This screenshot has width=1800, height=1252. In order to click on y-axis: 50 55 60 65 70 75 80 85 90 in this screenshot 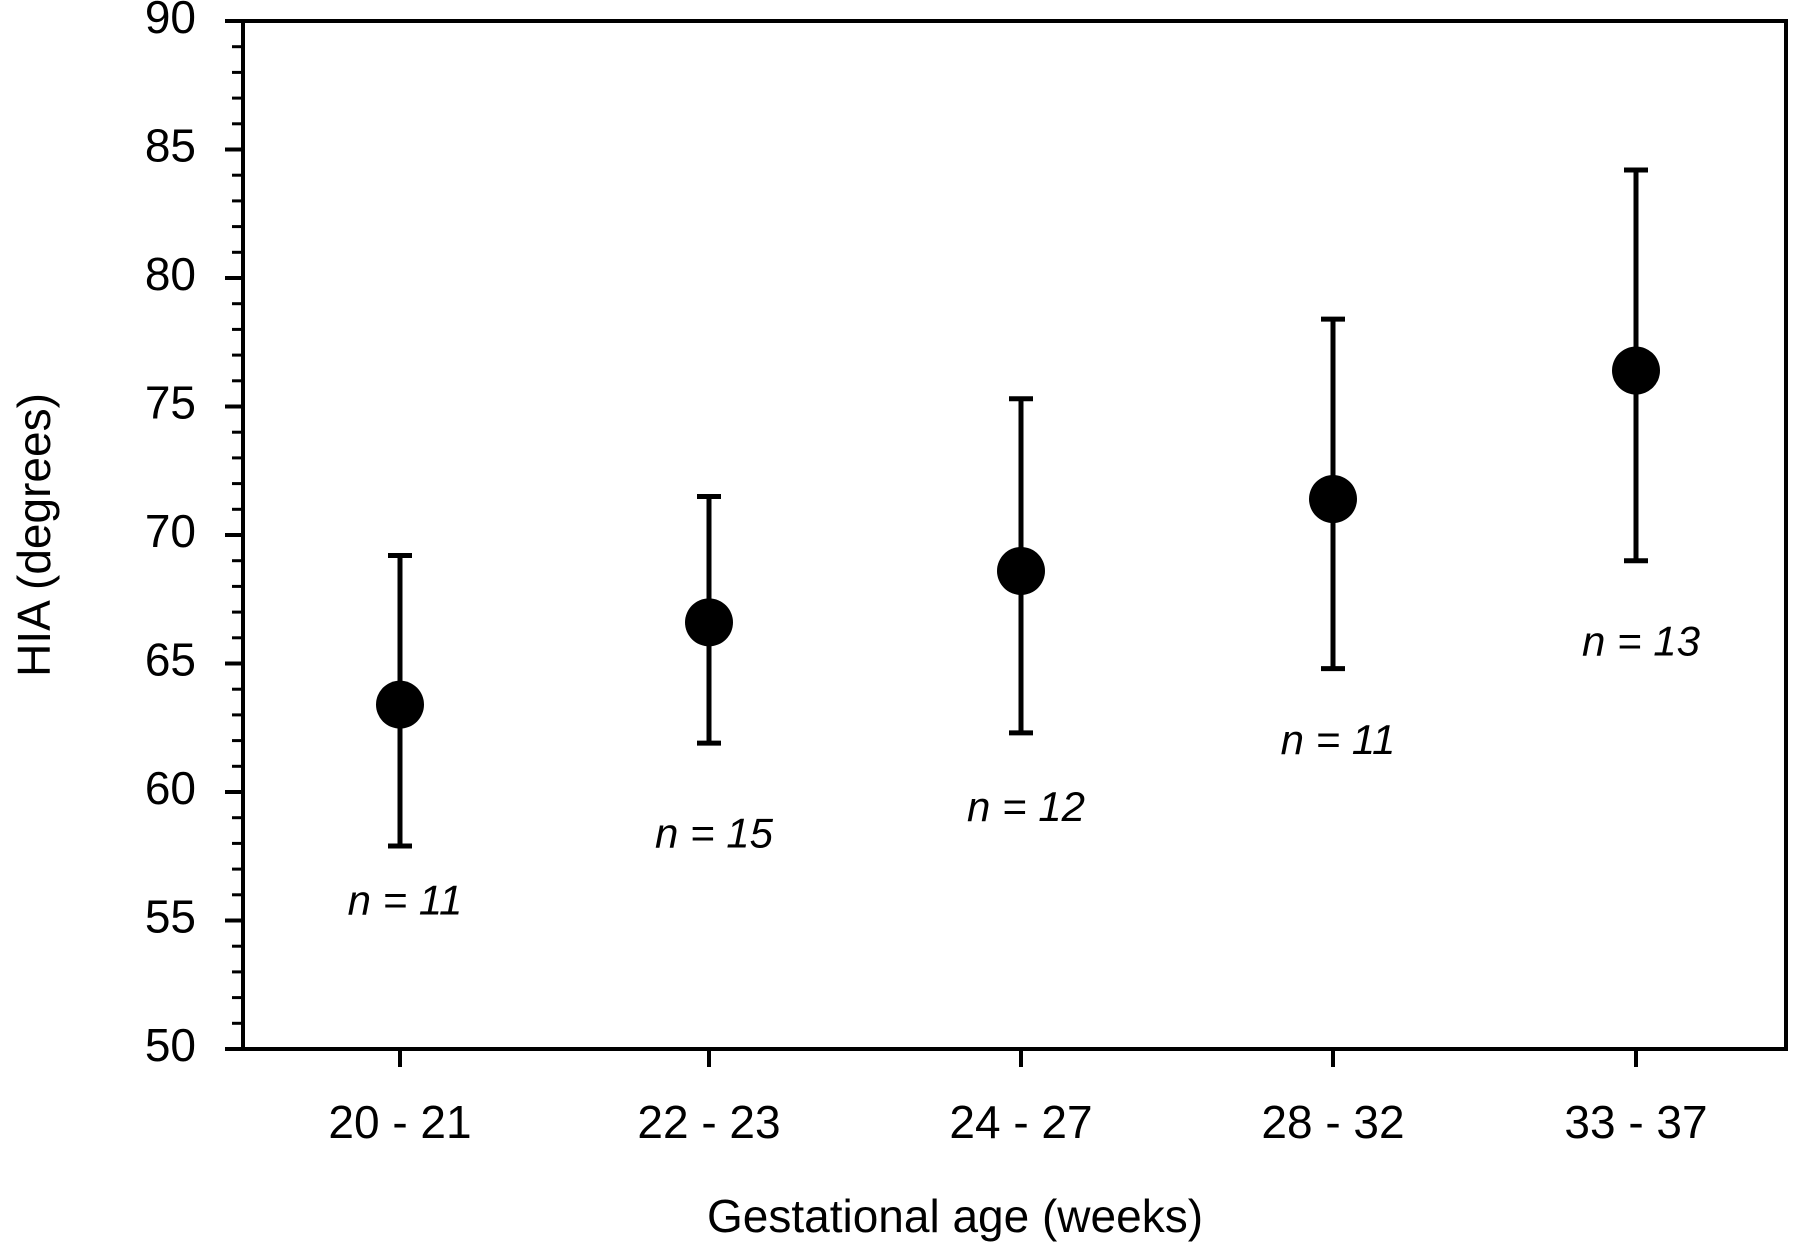, I will do `click(194, 535)`.